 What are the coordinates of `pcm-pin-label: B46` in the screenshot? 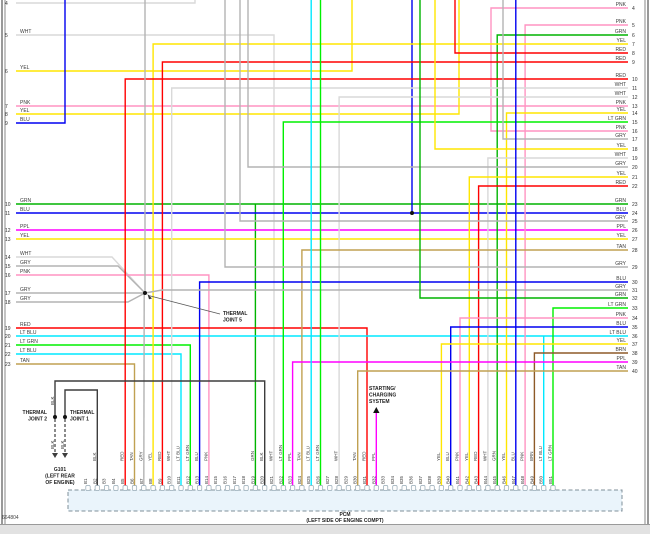 It's located at (504, 479).